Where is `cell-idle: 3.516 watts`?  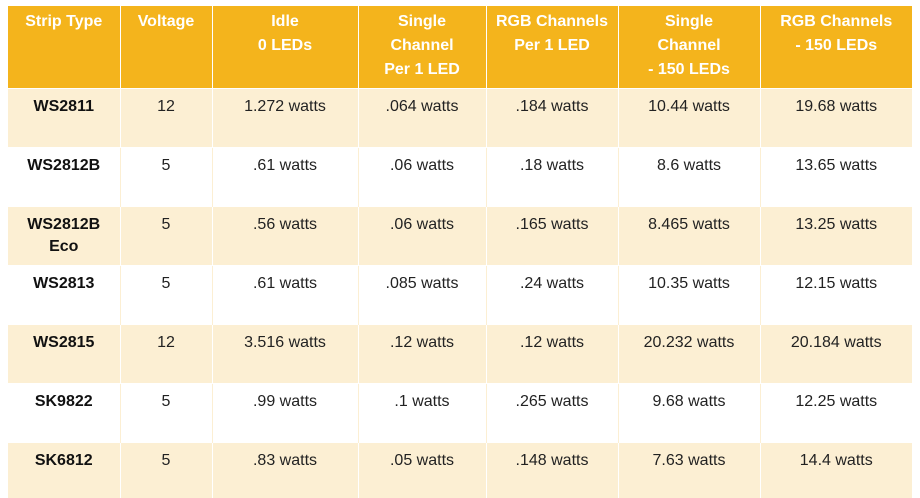 cell-idle: 3.516 watts is located at coordinates (285, 354).